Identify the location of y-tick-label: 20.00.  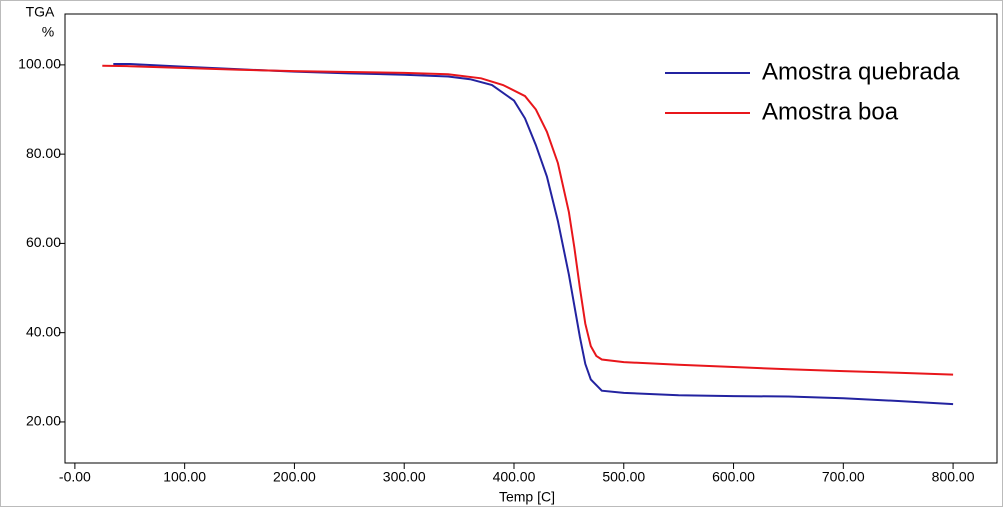
(43, 421).